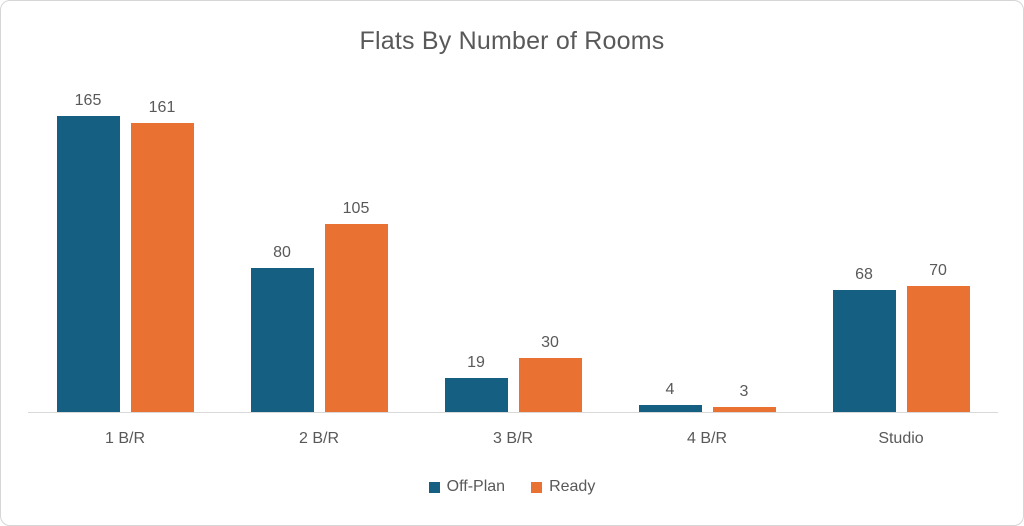 Image resolution: width=1024 pixels, height=526 pixels. What do you see at coordinates (319, 247) in the screenshot?
I see `bar-group: 80 105` at bounding box center [319, 247].